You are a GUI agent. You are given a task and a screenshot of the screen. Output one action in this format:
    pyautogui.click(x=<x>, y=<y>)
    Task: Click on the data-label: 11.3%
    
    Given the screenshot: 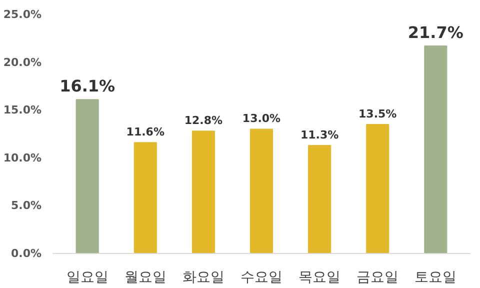 What is the action you would take?
    pyautogui.click(x=319, y=135)
    